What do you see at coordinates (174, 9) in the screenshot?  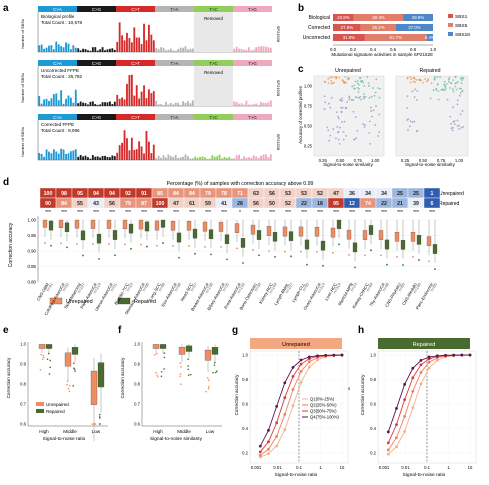 I see `a-header-label-0-3: T>A` at bounding box center [174, 9].